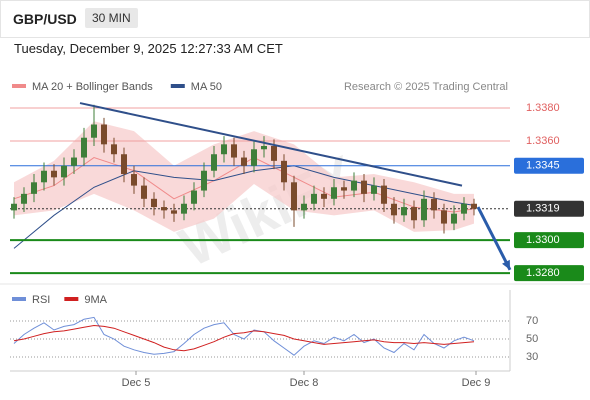  Describe the element at coordinates (304, 383) in the screenshot. I see `x-tick-label: Dec 8` at that location.